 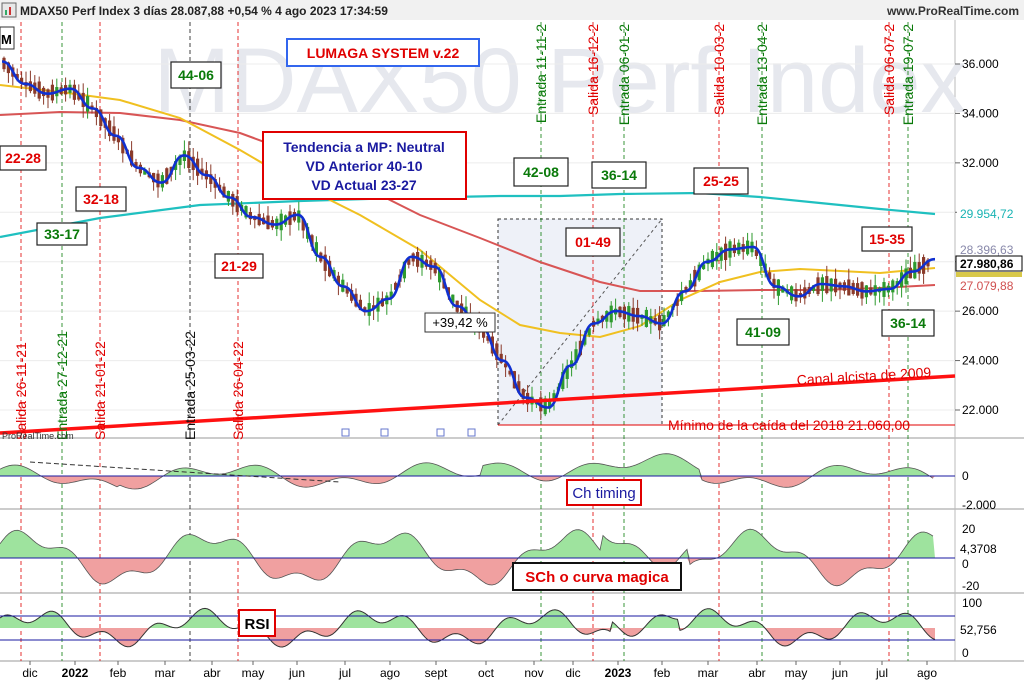 I want to click on score-box: 32-18, so click(x=101, y=199).